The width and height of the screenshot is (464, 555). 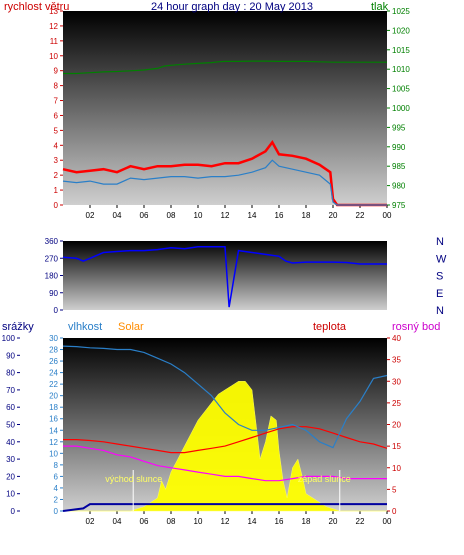 I want to click on pressure-label: tlak, so click(x=380, y=7).